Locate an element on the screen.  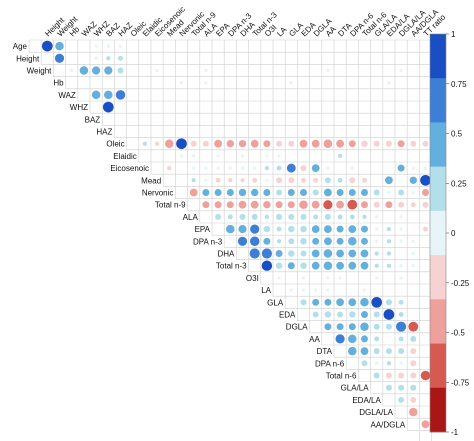
corr-circle-total-n-6-tt-ratio is located at coordinates (425, 375).